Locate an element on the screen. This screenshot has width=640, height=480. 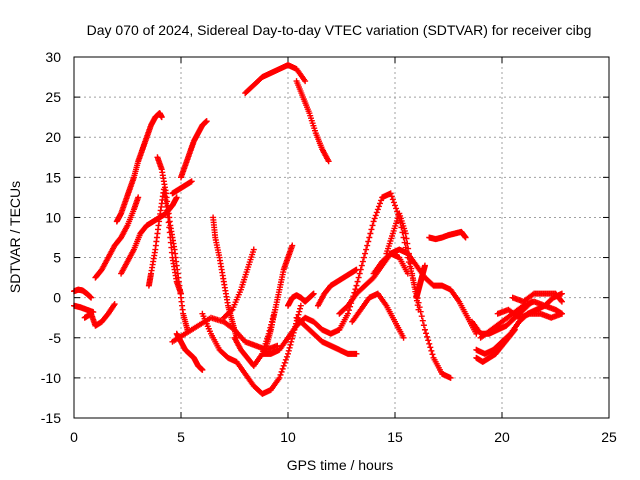
x-axis-label: GPS time / hours is located at coordinates (340, 465).